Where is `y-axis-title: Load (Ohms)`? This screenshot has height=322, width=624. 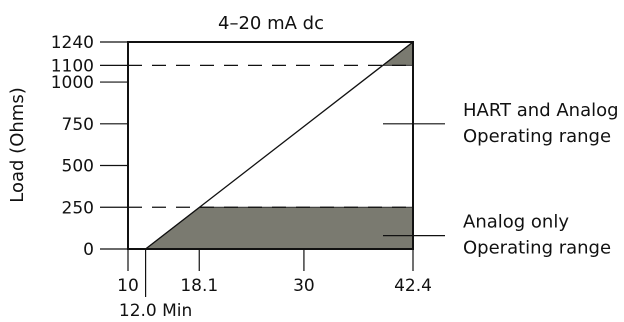 y-axis-title: Load (Ohms) is located at coordinates (17, 144).